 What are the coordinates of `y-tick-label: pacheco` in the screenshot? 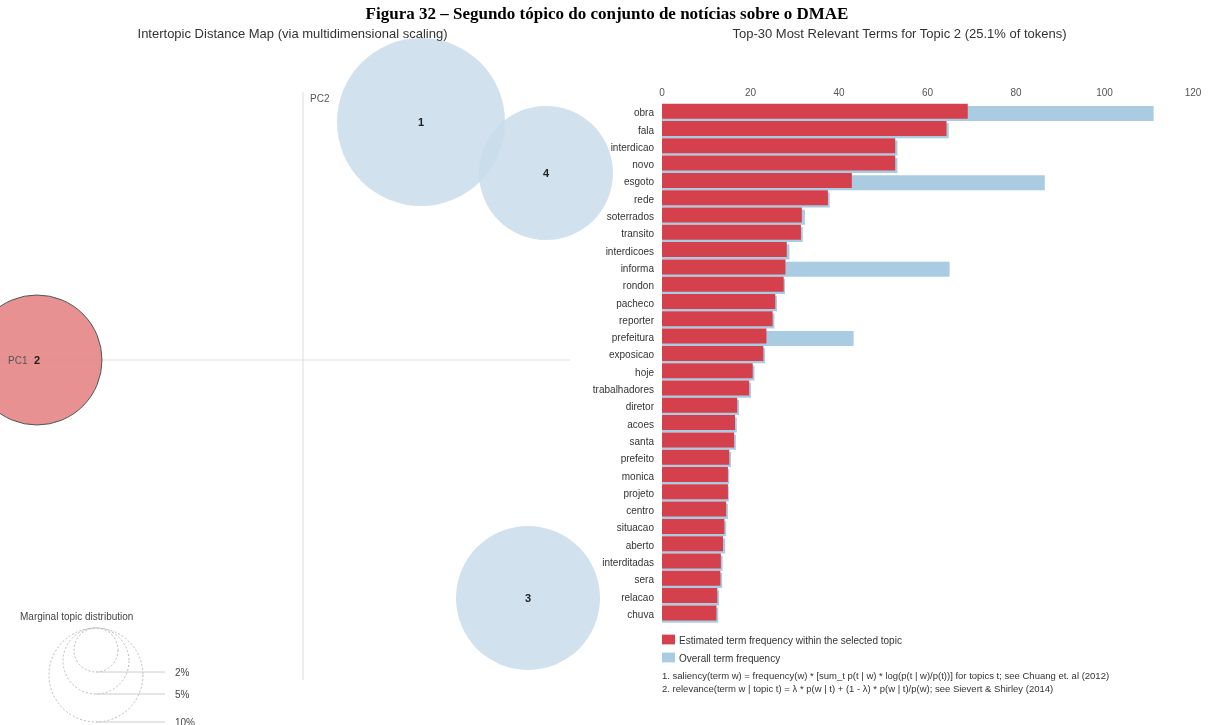 It's located at (635, 303).